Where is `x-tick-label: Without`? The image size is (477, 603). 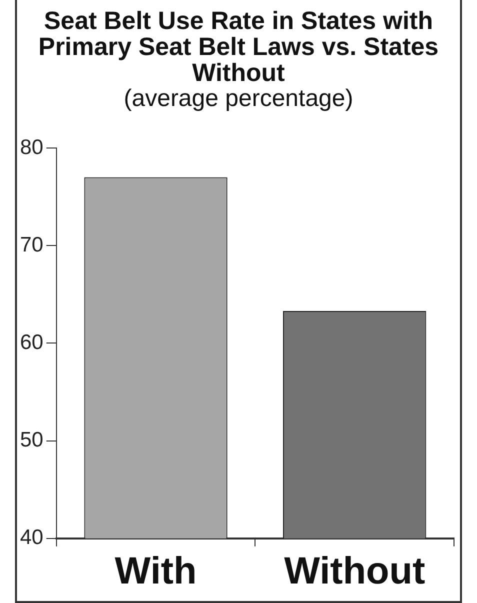
x-tick-label: Without is located at coordinates (355, 571).